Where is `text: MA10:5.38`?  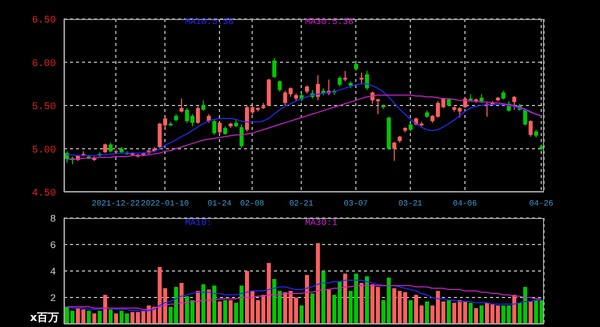 text: MA10:5.38 is located at coordinates (209, 22).